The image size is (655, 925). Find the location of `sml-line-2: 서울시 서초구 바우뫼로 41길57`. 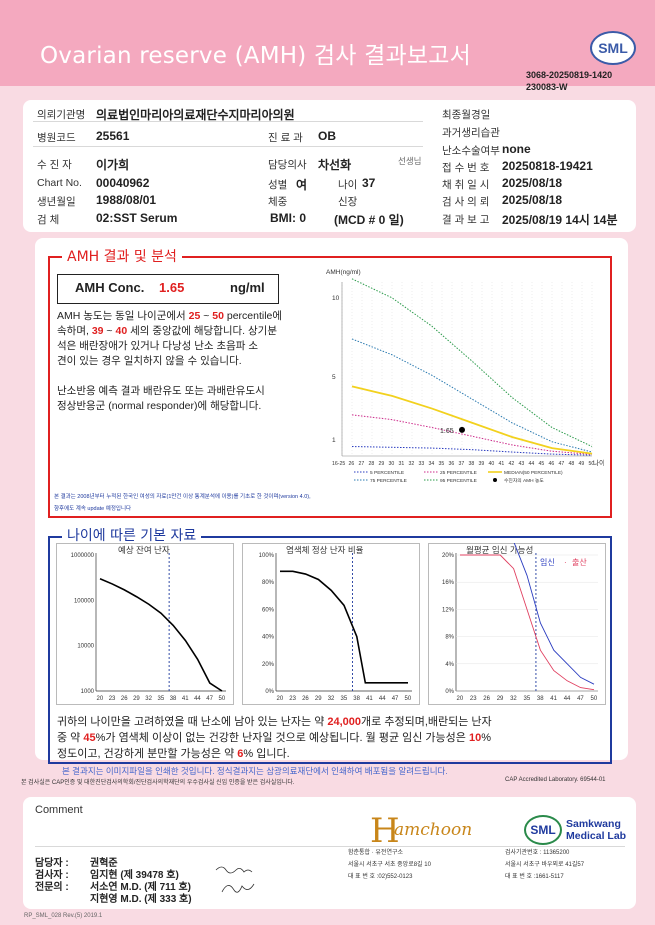

sml-line-2: 서울시 서초구 바우뫼로 41길57 is located at coordinates (545, 865).